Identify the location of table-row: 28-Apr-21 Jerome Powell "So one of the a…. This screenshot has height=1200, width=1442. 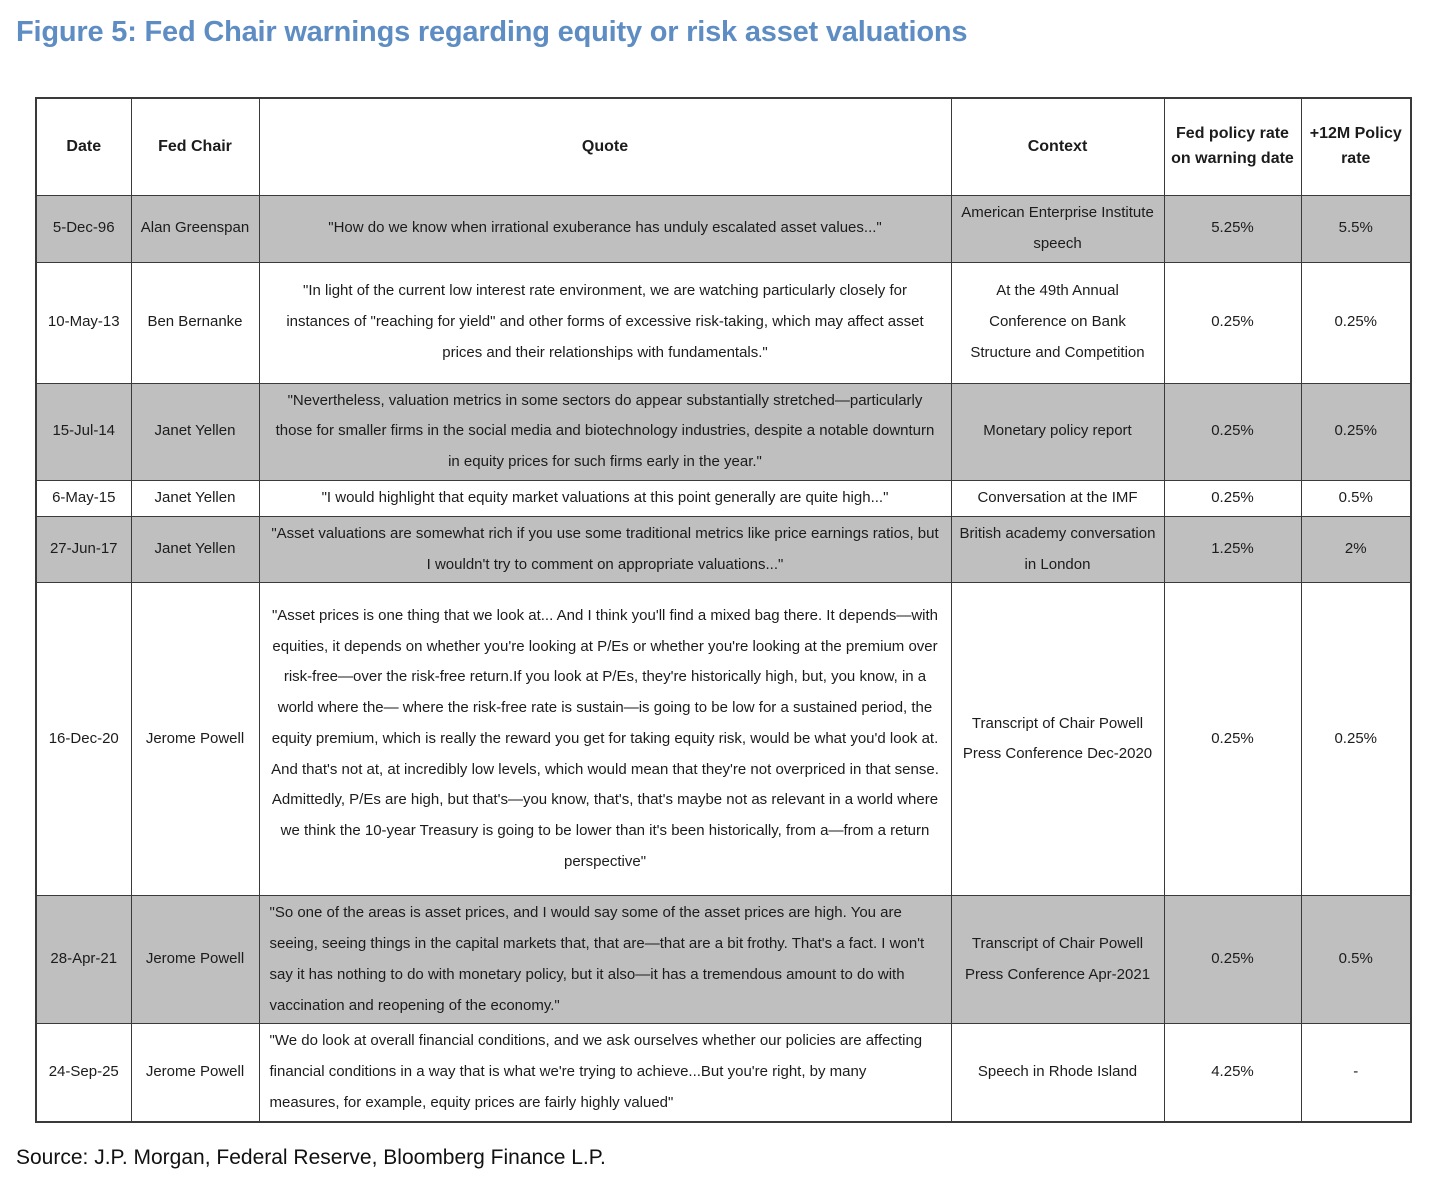
(723, 960).